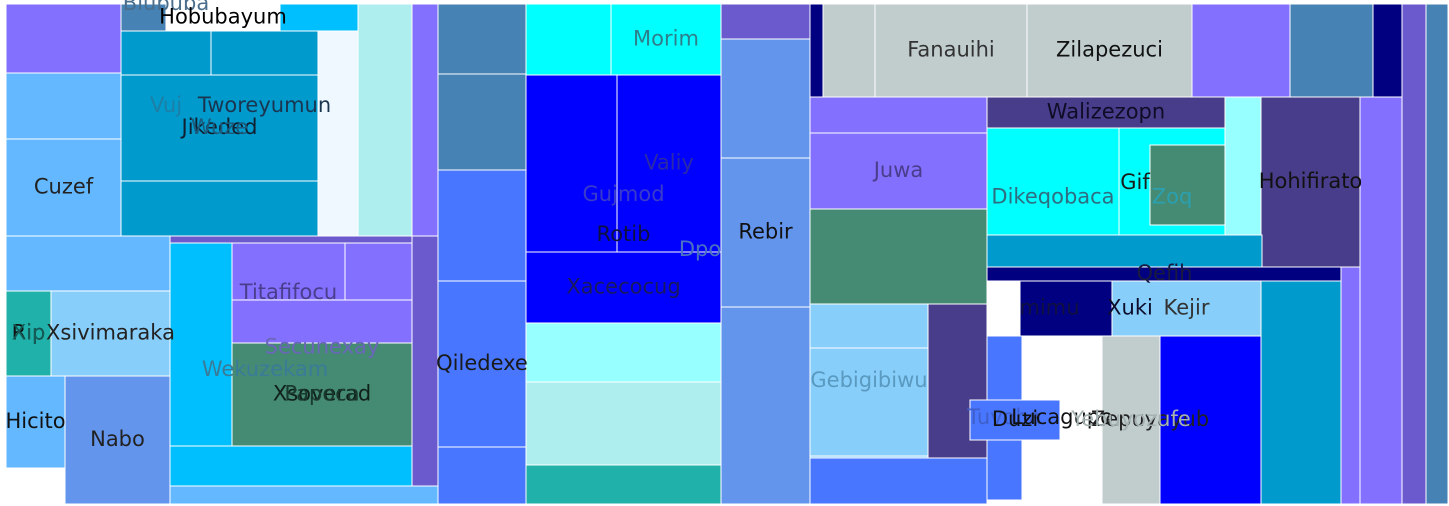  I want to click on treemap-label-dpo: Dpo, so click(700, 249).